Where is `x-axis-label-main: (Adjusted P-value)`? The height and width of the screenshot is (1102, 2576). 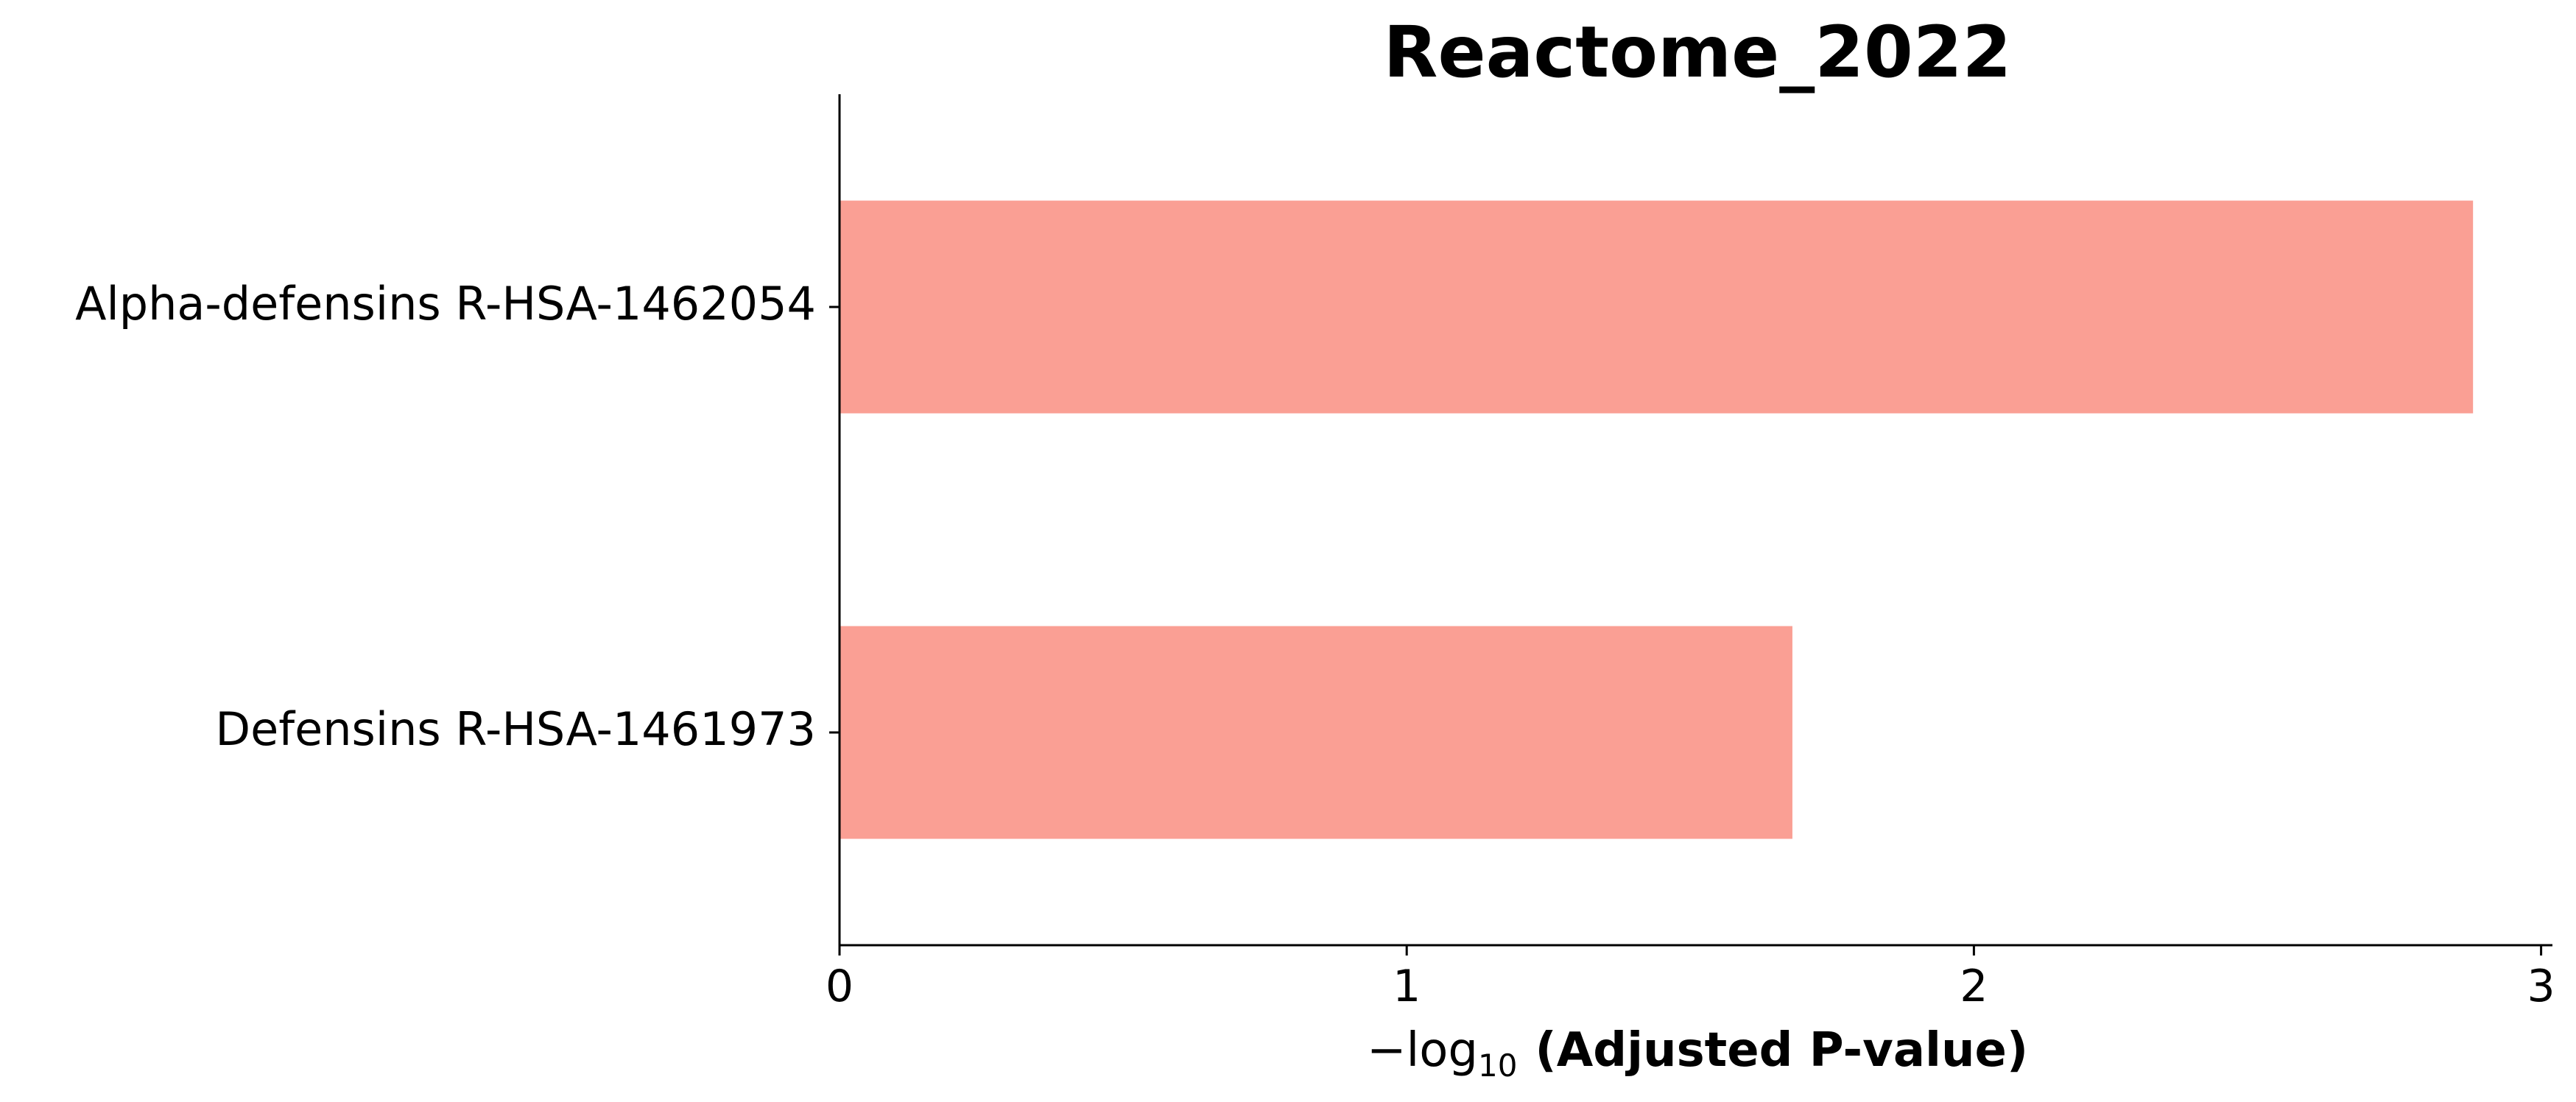
x-axis-label-main: (Adjusted P-value) is located at coordinates (1781, 1050).